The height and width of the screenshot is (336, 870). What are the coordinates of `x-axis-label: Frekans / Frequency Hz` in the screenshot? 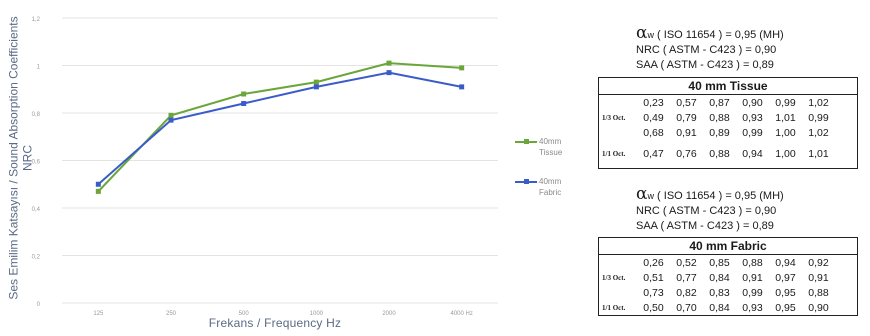 It's located at (275, 323).